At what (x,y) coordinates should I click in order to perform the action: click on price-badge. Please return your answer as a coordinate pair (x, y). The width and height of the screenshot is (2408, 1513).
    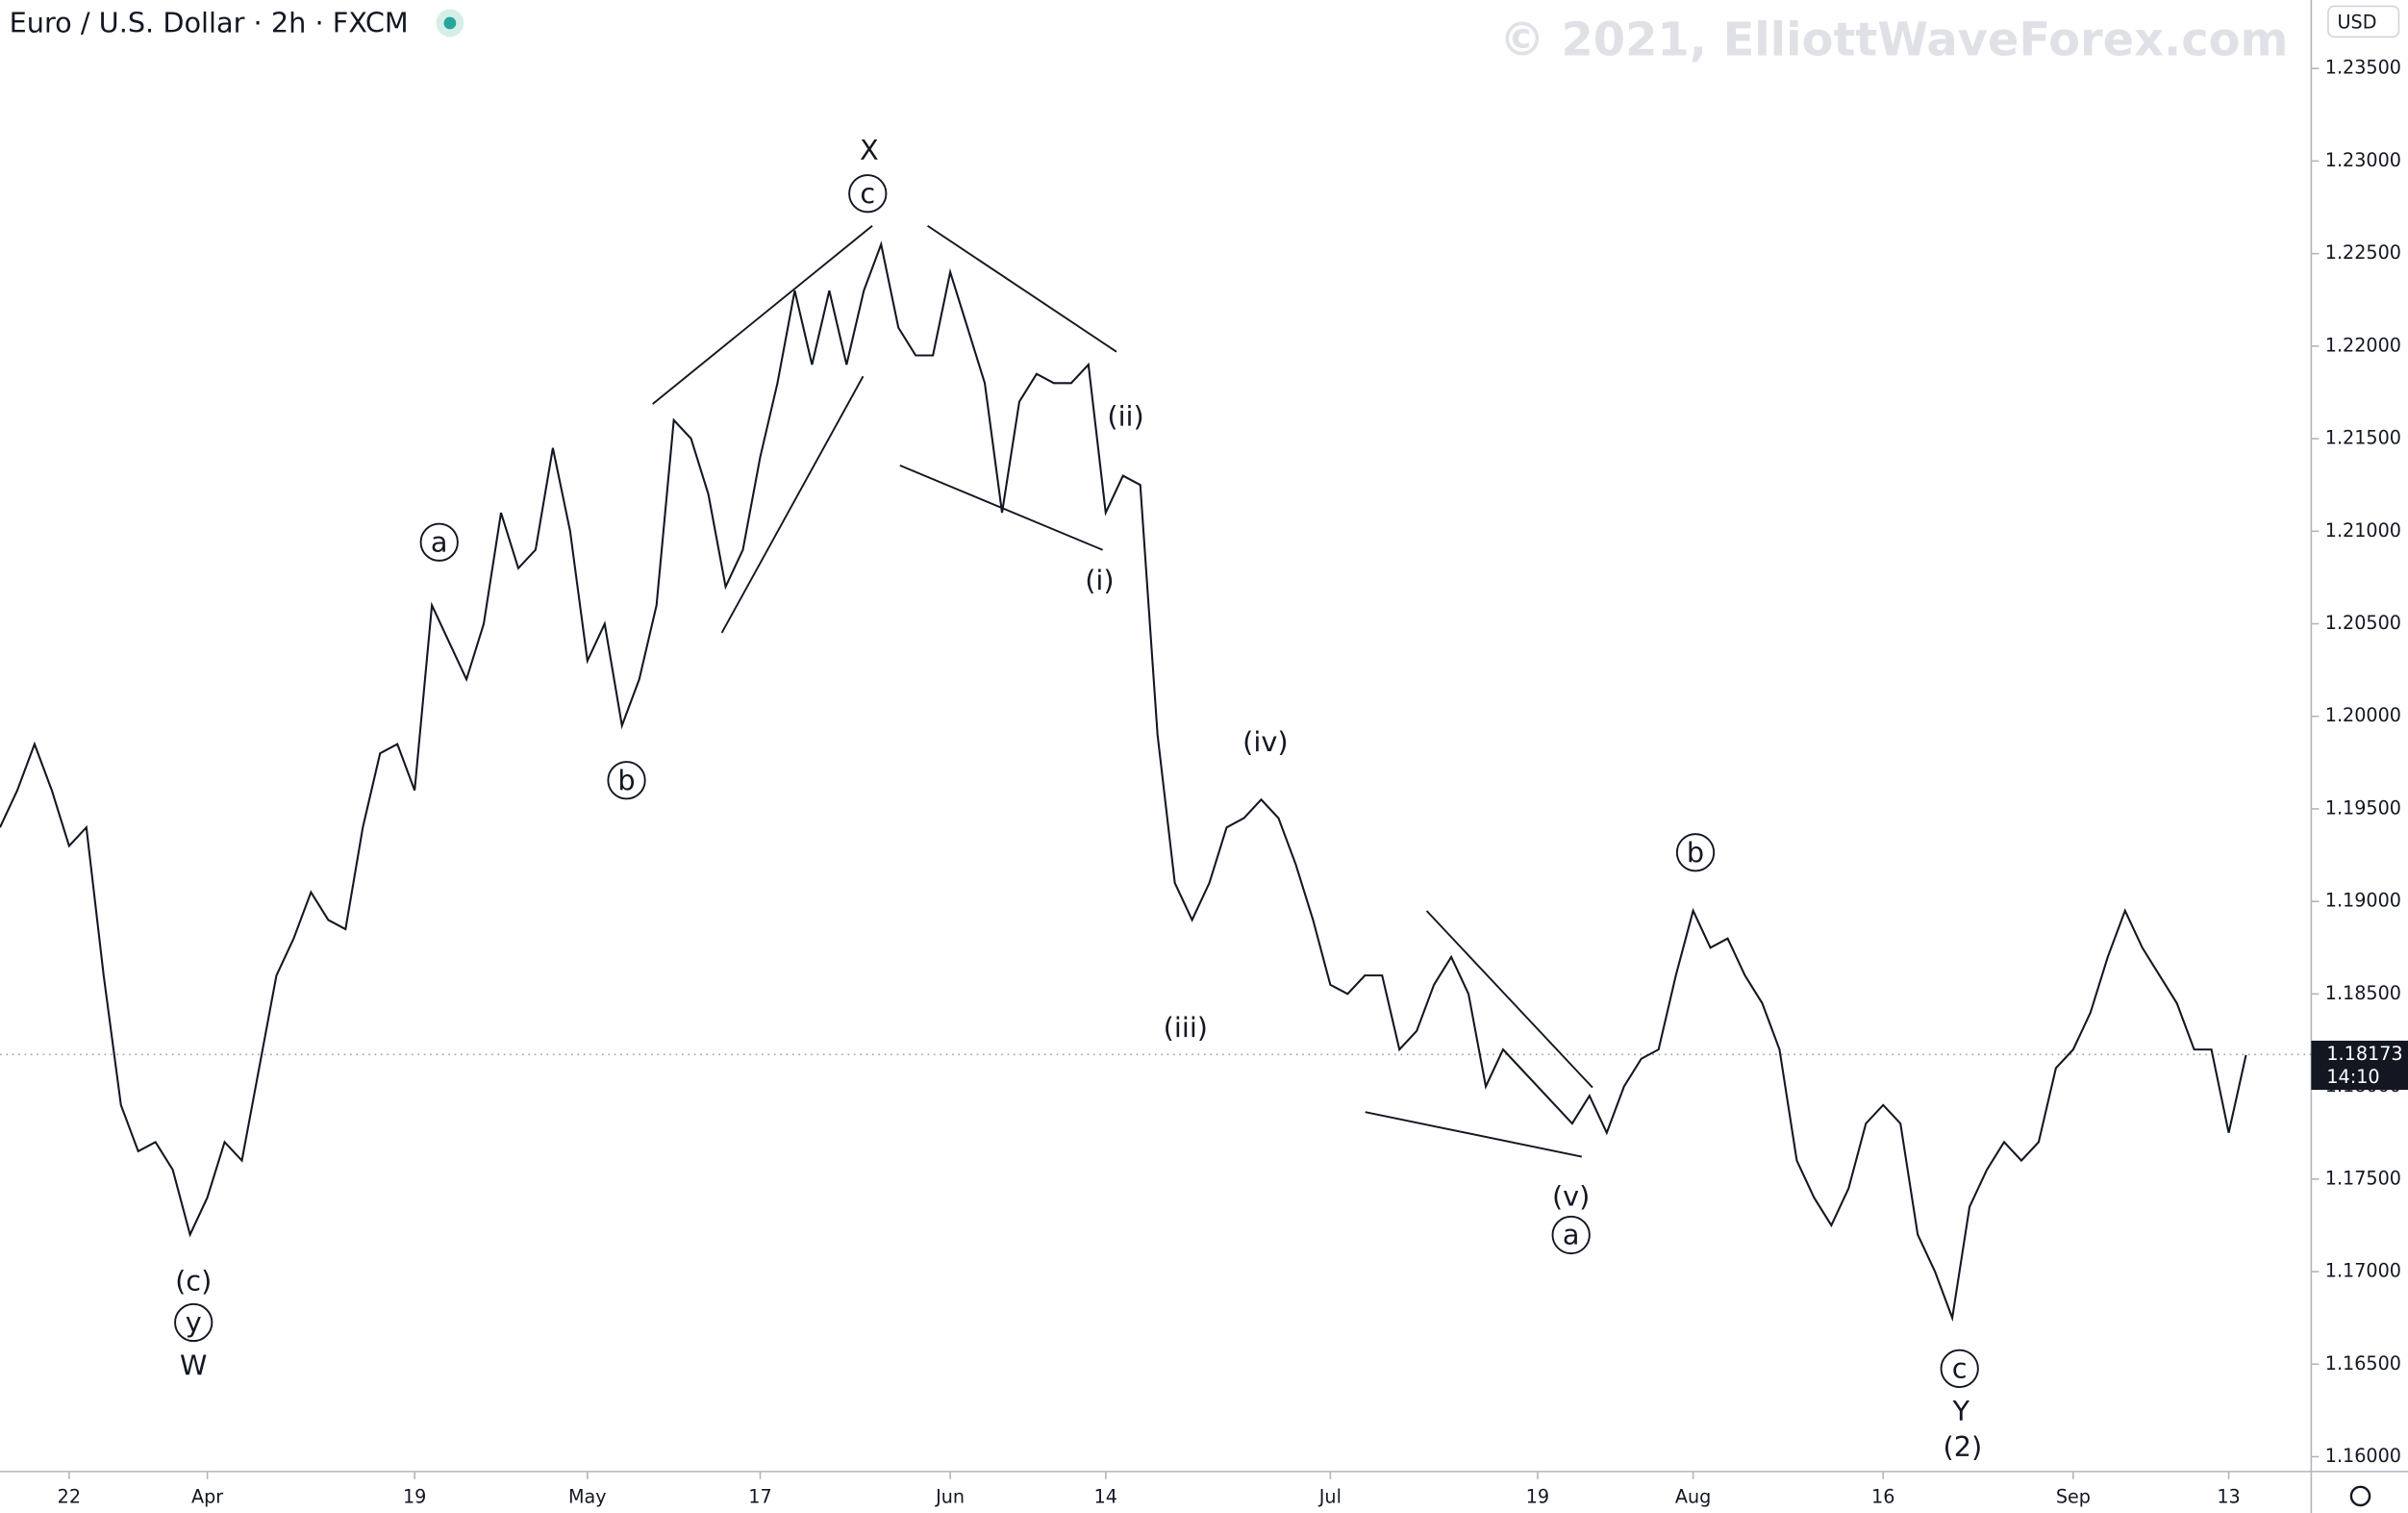
    Looking at the image, I should click on (2359, 1065).